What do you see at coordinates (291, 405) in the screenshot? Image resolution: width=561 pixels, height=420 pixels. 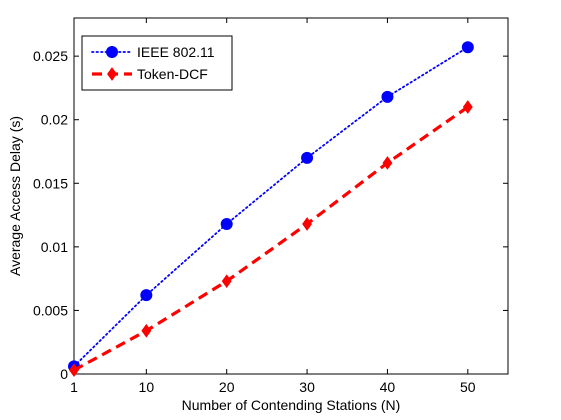 I see `x-axis-title: Number of Contending Stations (N)` at bounding box center [291, 405].